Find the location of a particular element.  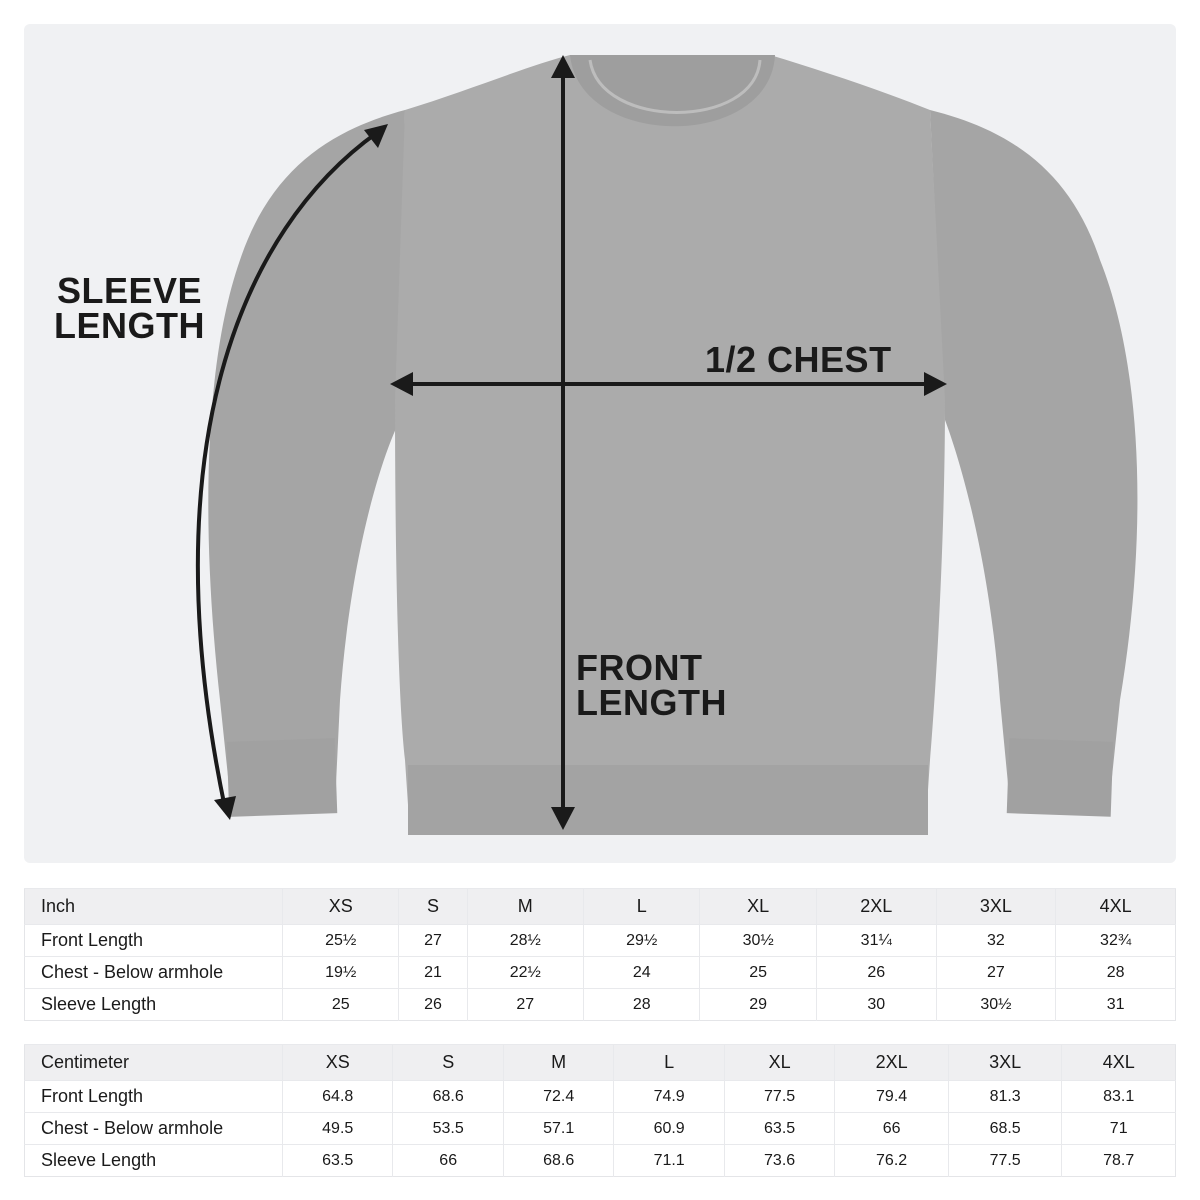

table-cell: 31¼ is located at coordinates (876, 940).